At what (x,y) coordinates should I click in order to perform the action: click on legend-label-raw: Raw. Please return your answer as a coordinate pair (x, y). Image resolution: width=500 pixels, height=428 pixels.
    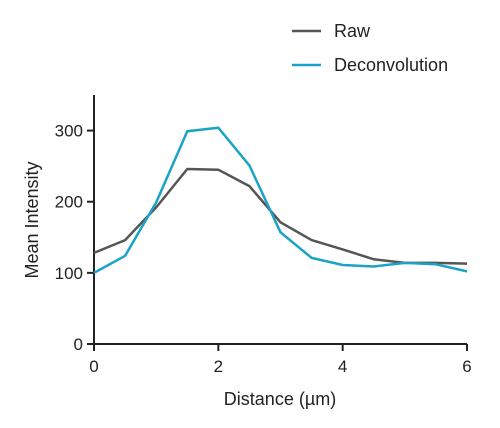
    Looking at the image, I should click on (352, 31).